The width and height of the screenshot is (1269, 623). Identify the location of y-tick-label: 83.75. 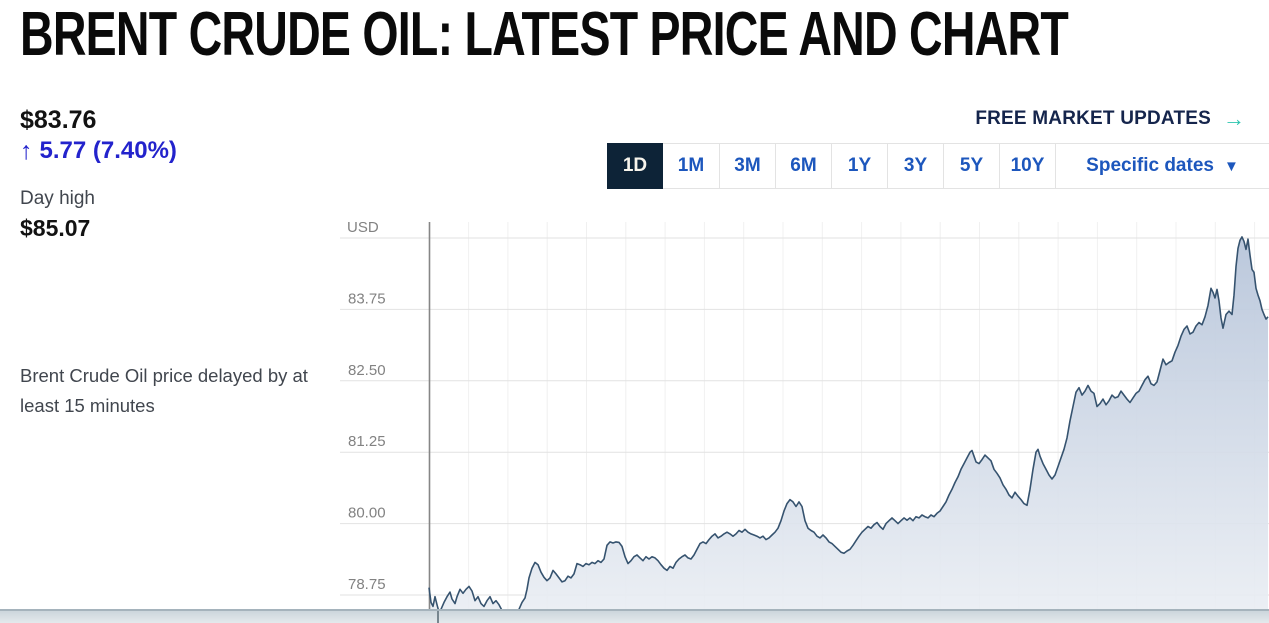
(367, 298).